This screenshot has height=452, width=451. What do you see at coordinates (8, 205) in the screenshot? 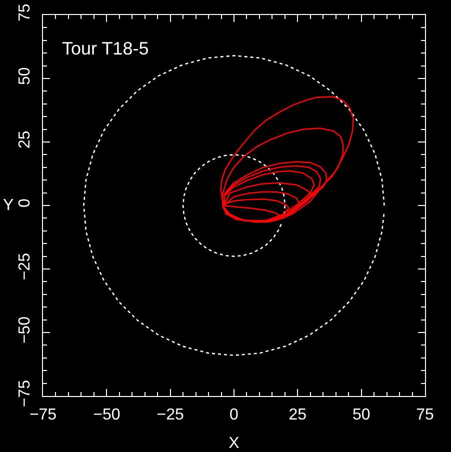
I see `y-axis-title: Y` at bounding box center [8, 205].